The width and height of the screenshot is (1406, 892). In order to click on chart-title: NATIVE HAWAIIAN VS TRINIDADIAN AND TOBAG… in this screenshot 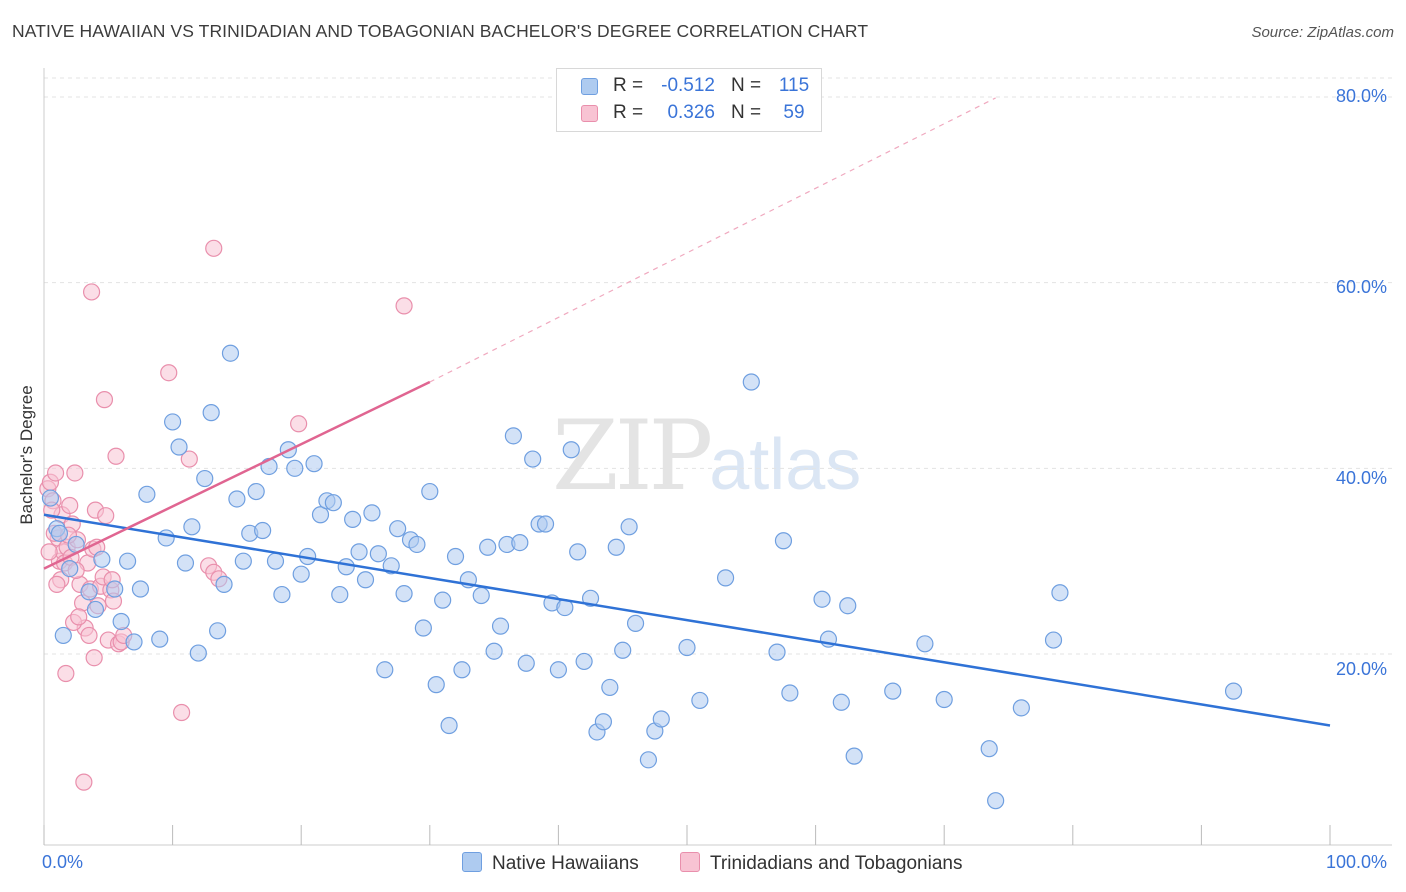, I will do `click(440, 31)`.